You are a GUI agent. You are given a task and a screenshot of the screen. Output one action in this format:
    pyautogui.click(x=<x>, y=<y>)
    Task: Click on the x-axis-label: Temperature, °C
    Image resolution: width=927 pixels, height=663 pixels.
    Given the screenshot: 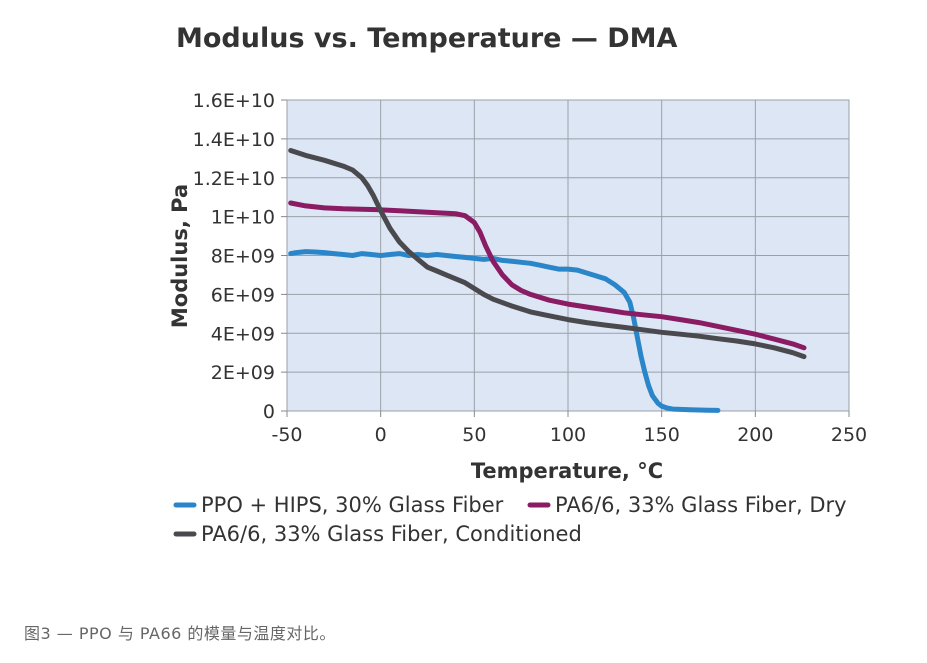 What is the action you would take?
    pyautogui.click(x=567, y=471)
    